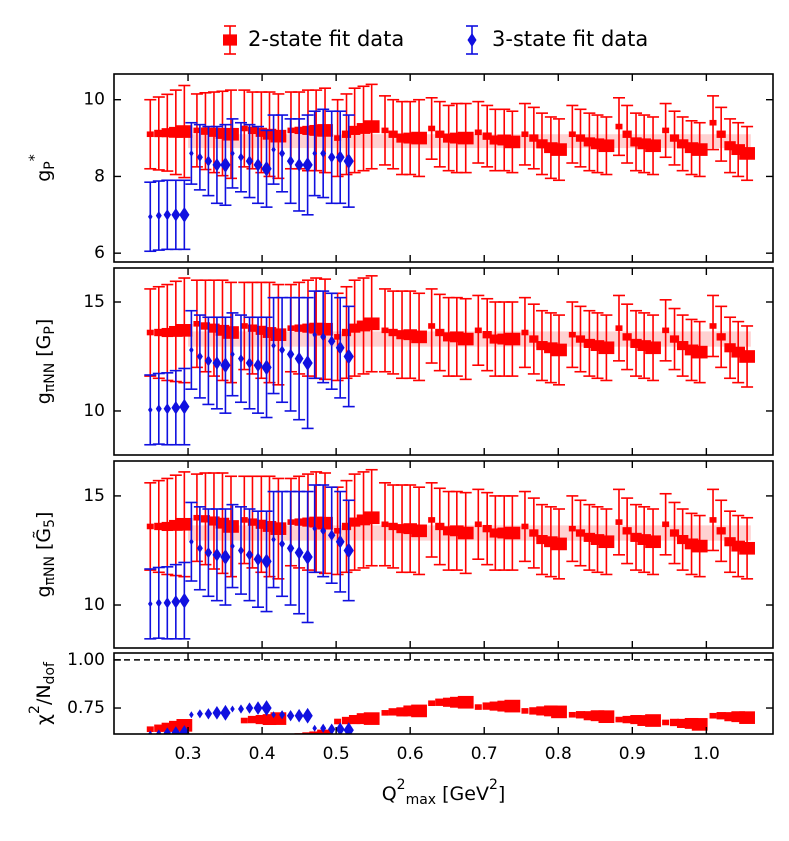  Describe the element at coordinates (42, 693) in the screenshot. I see `y-axis-label: χ2/Ndof` at that location.